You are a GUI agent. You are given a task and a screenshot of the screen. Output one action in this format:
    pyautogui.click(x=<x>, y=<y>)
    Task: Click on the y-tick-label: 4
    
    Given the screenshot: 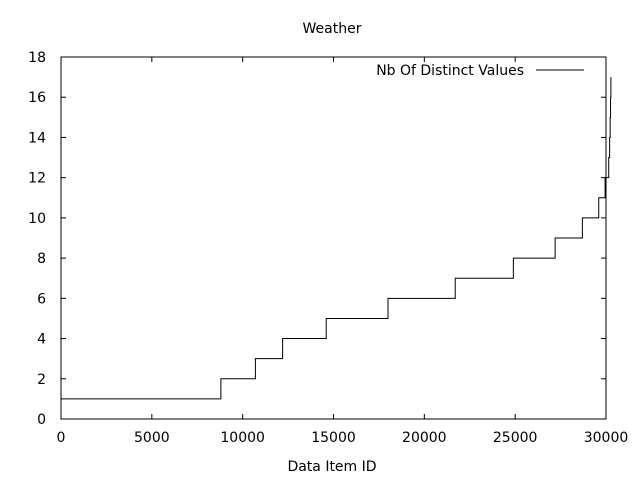 What is the action you would take?
    pyautogui.click(x=41, y=340)
    